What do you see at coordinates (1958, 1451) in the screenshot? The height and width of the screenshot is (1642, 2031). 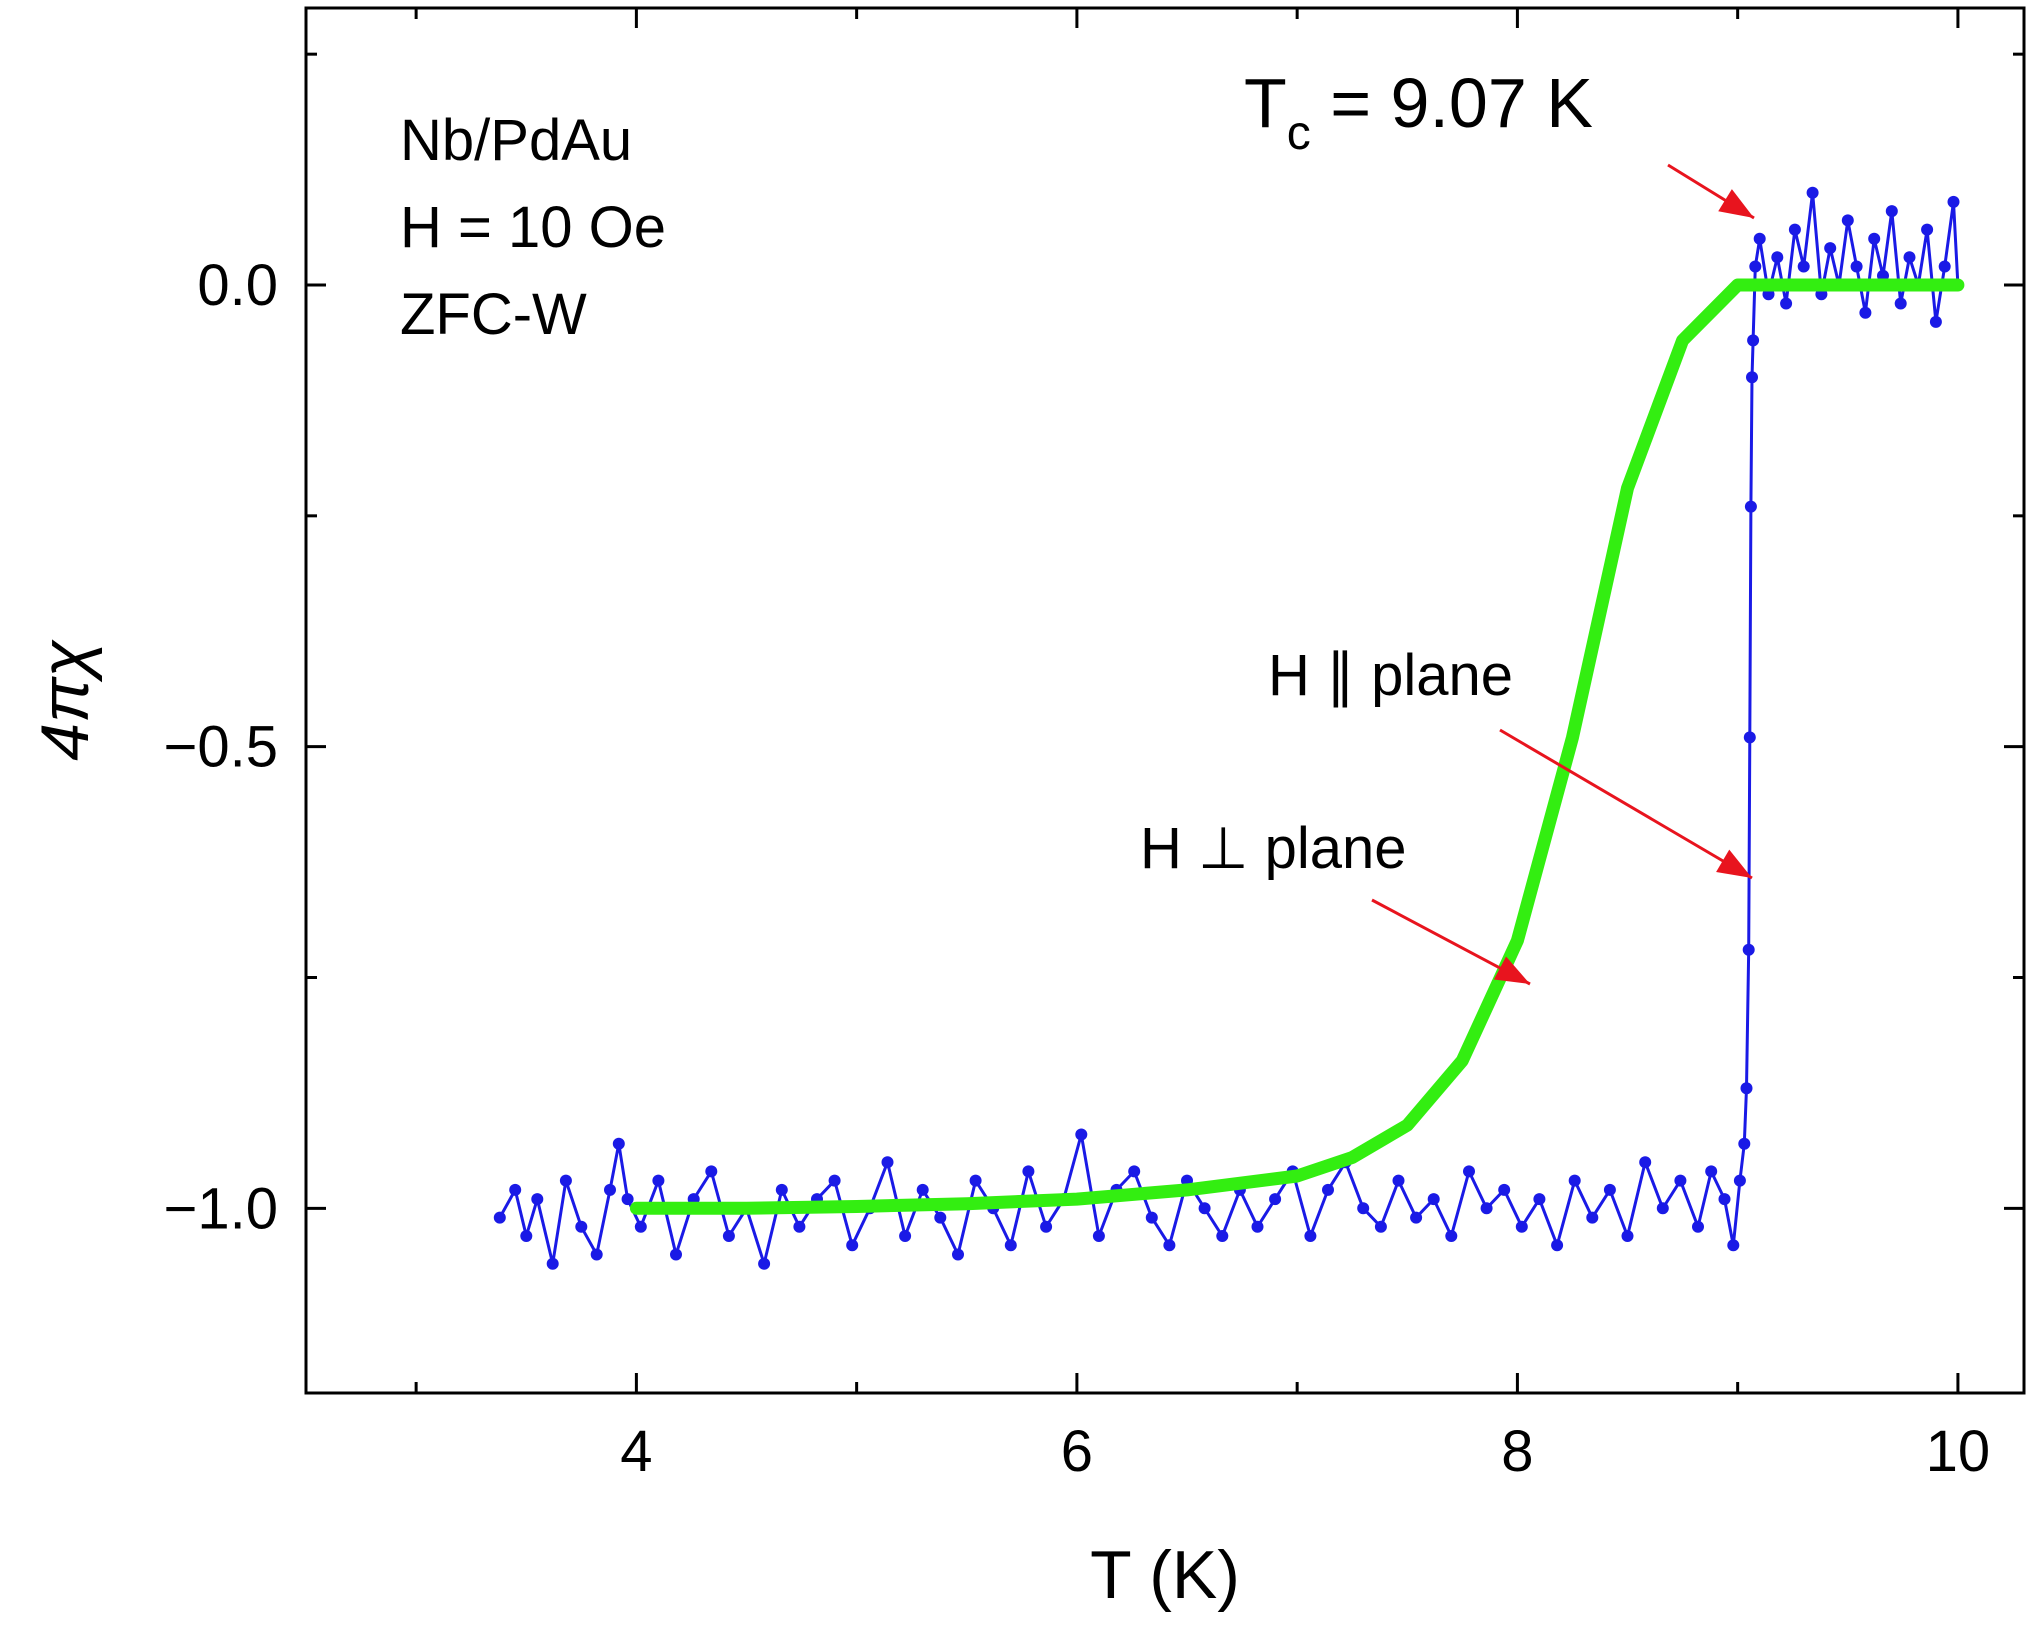 I see `x-tick-label: 10` at bounding box center [1958, 1451].